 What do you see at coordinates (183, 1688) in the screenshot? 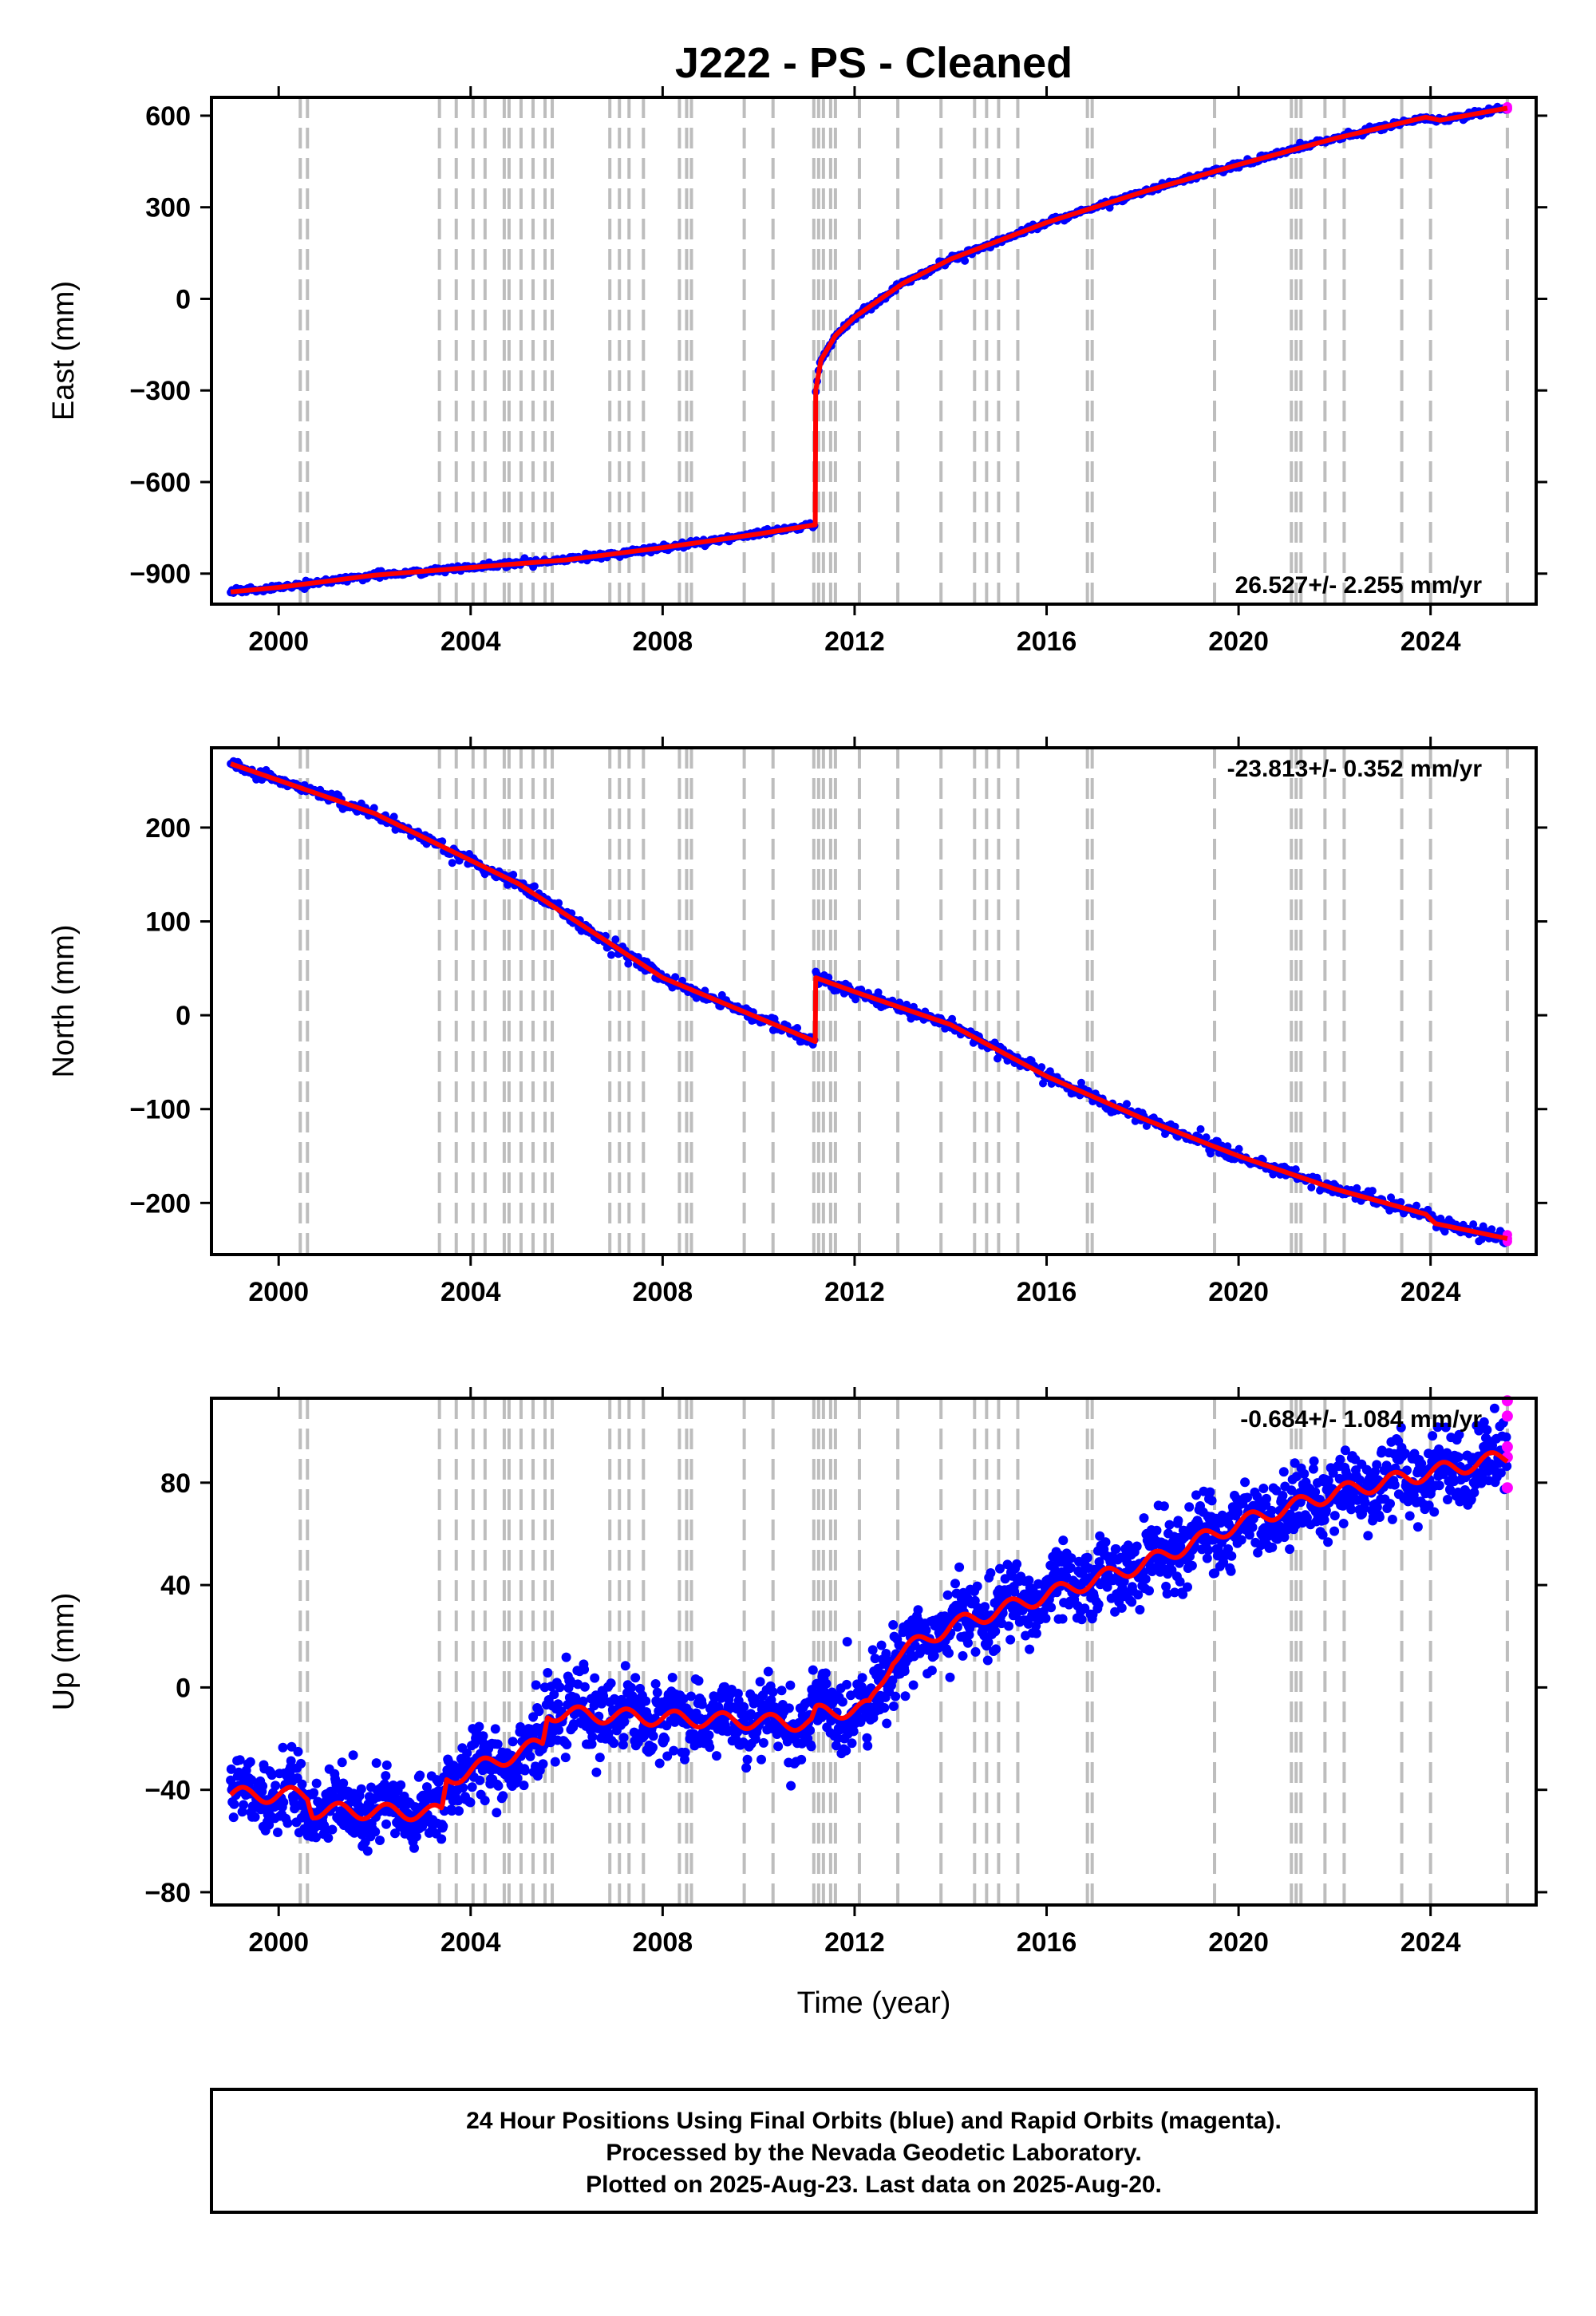
I see `y-tick-label: 0` at bounding box center [183, 1688].